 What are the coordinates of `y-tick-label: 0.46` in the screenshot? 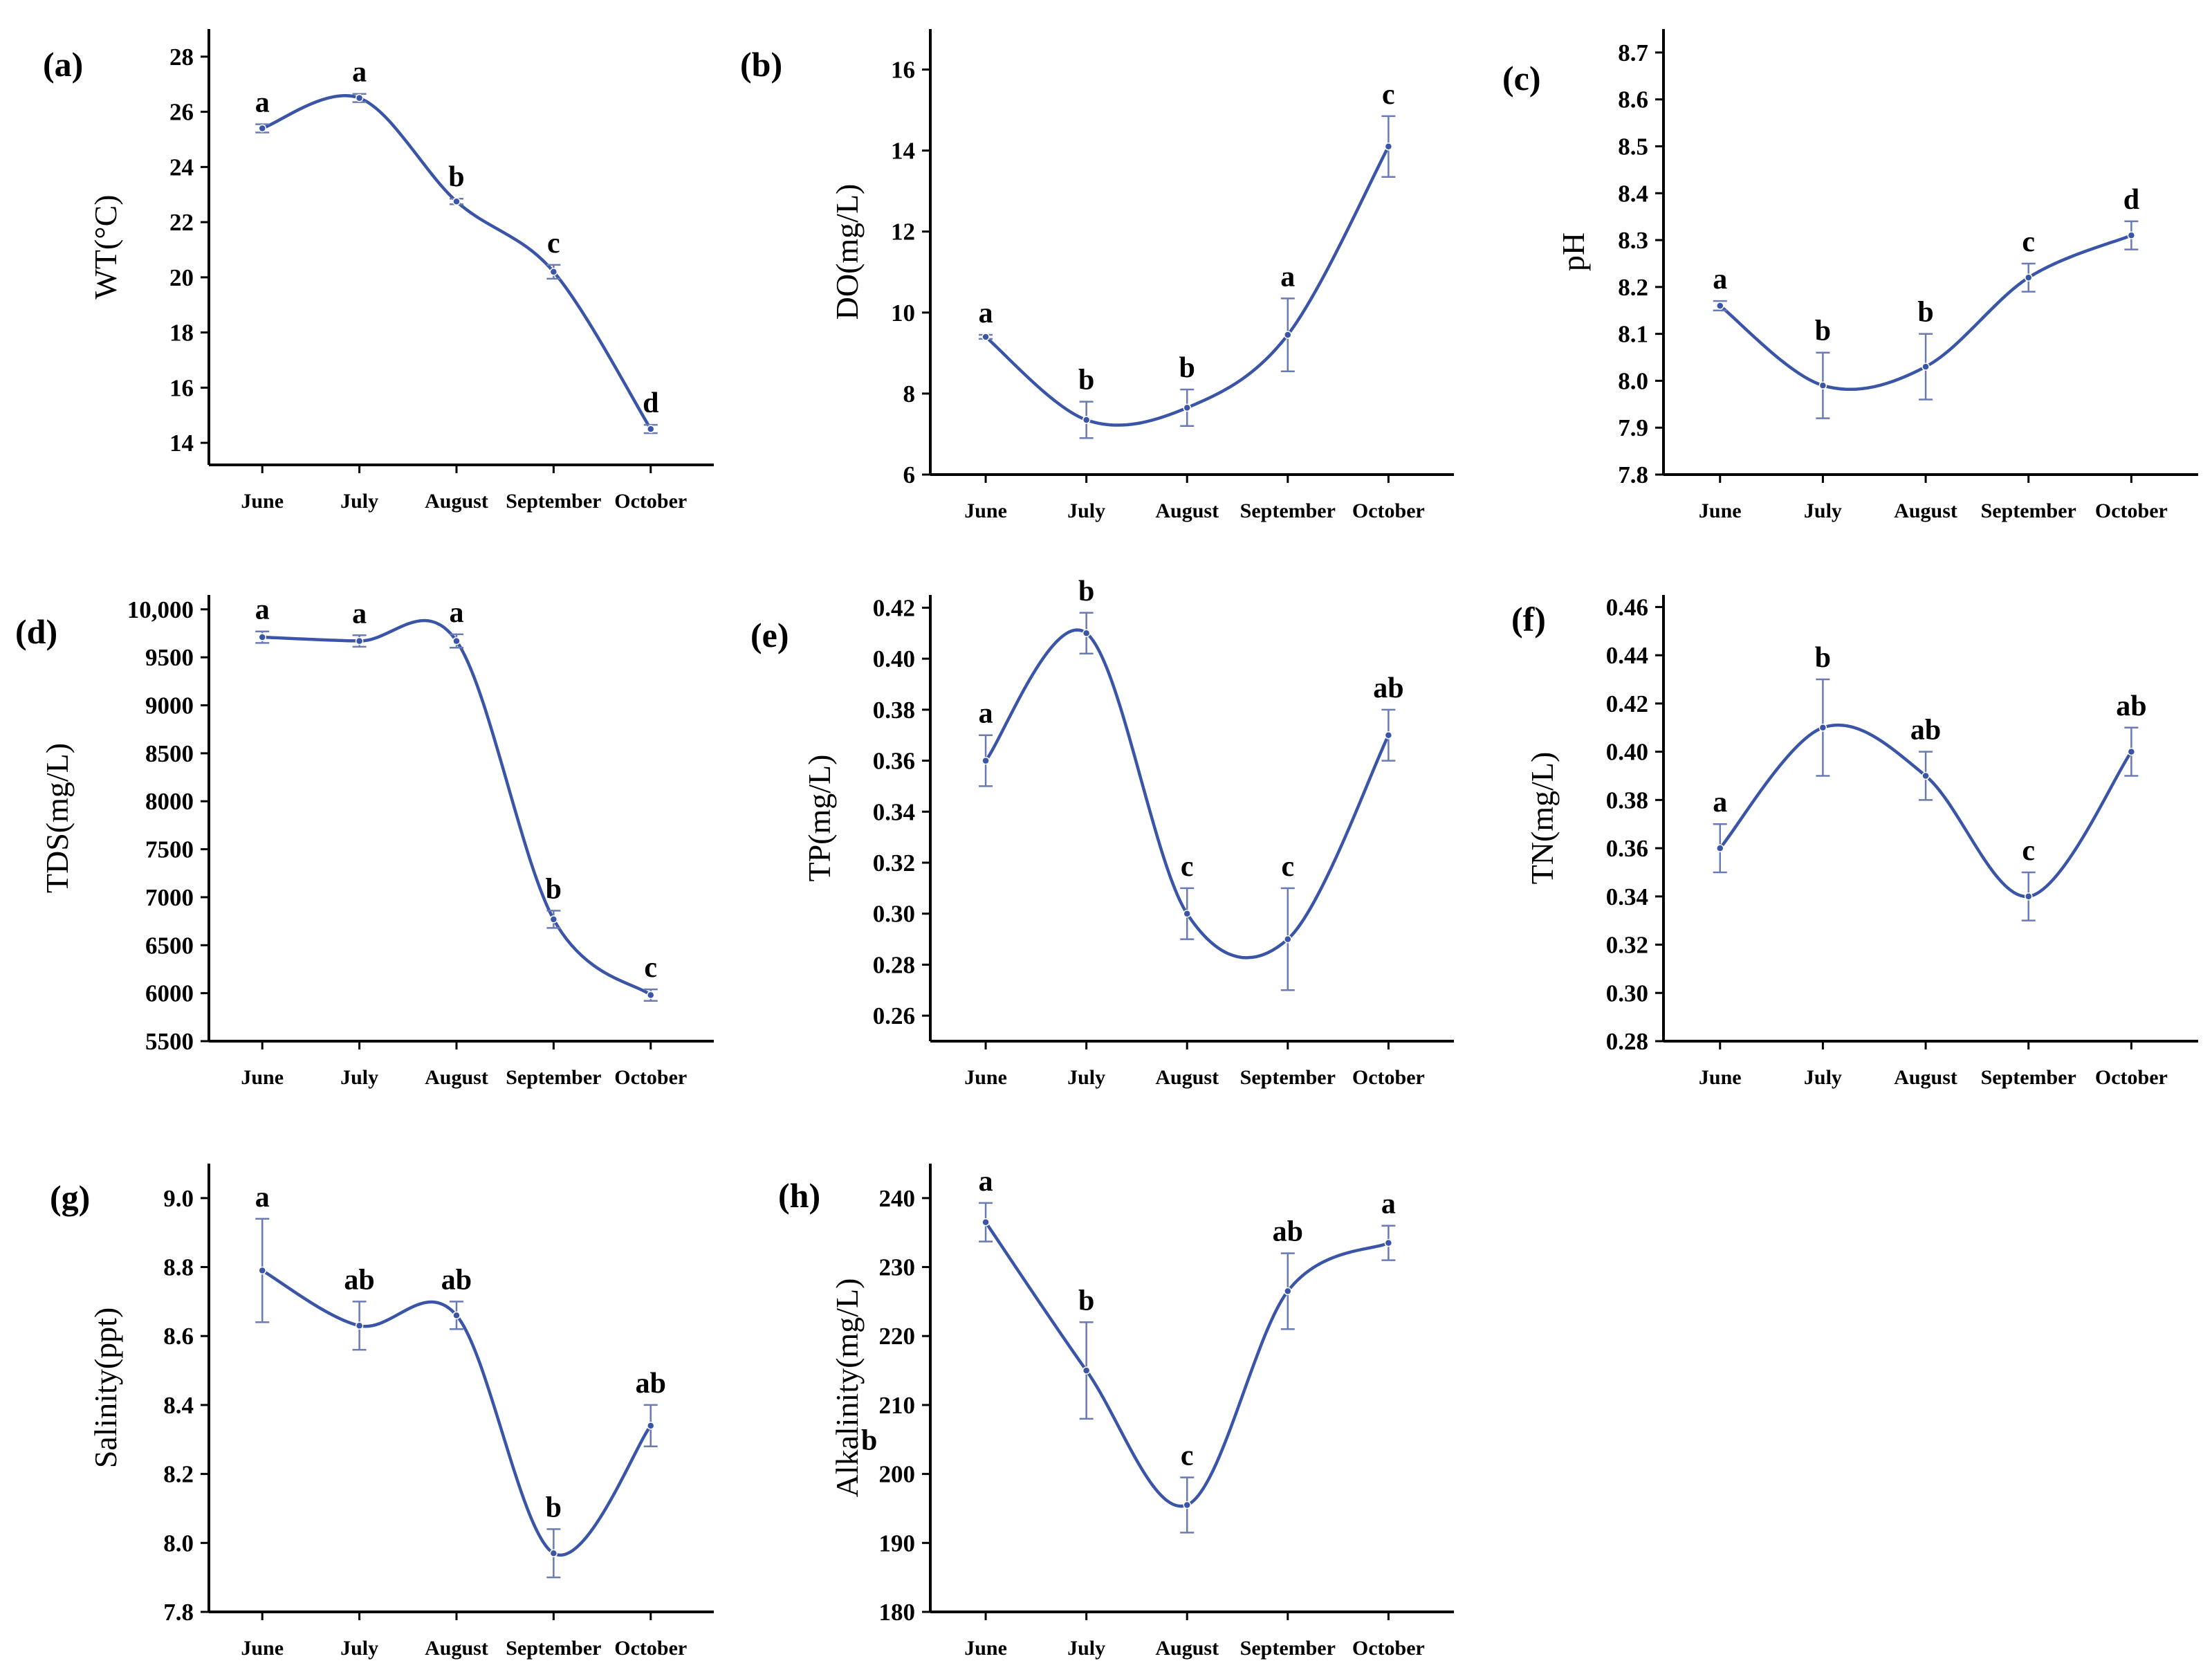 It's located at (1627, 607).